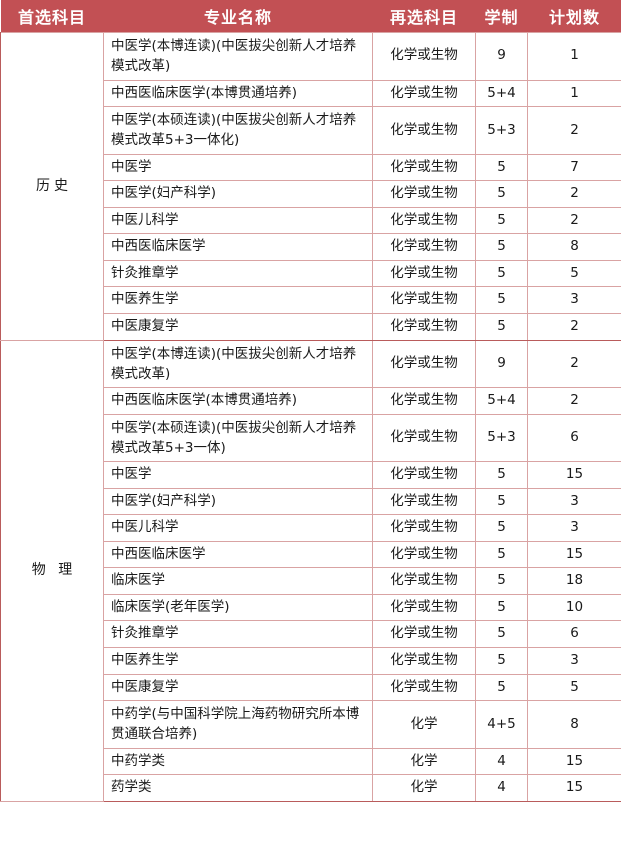 The image size is (621, 852). I want to click on table-row: 临床医学 化学或生物 5 18, so click(311, 581).